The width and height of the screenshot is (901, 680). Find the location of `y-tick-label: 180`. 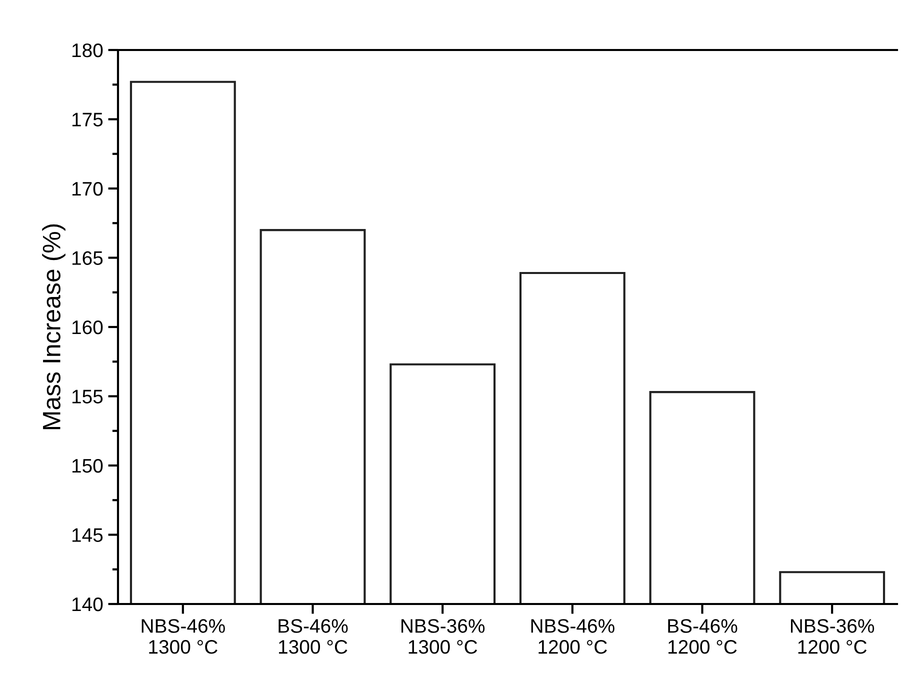

y-tick-label: 180 is located at coordinates (87, 50).